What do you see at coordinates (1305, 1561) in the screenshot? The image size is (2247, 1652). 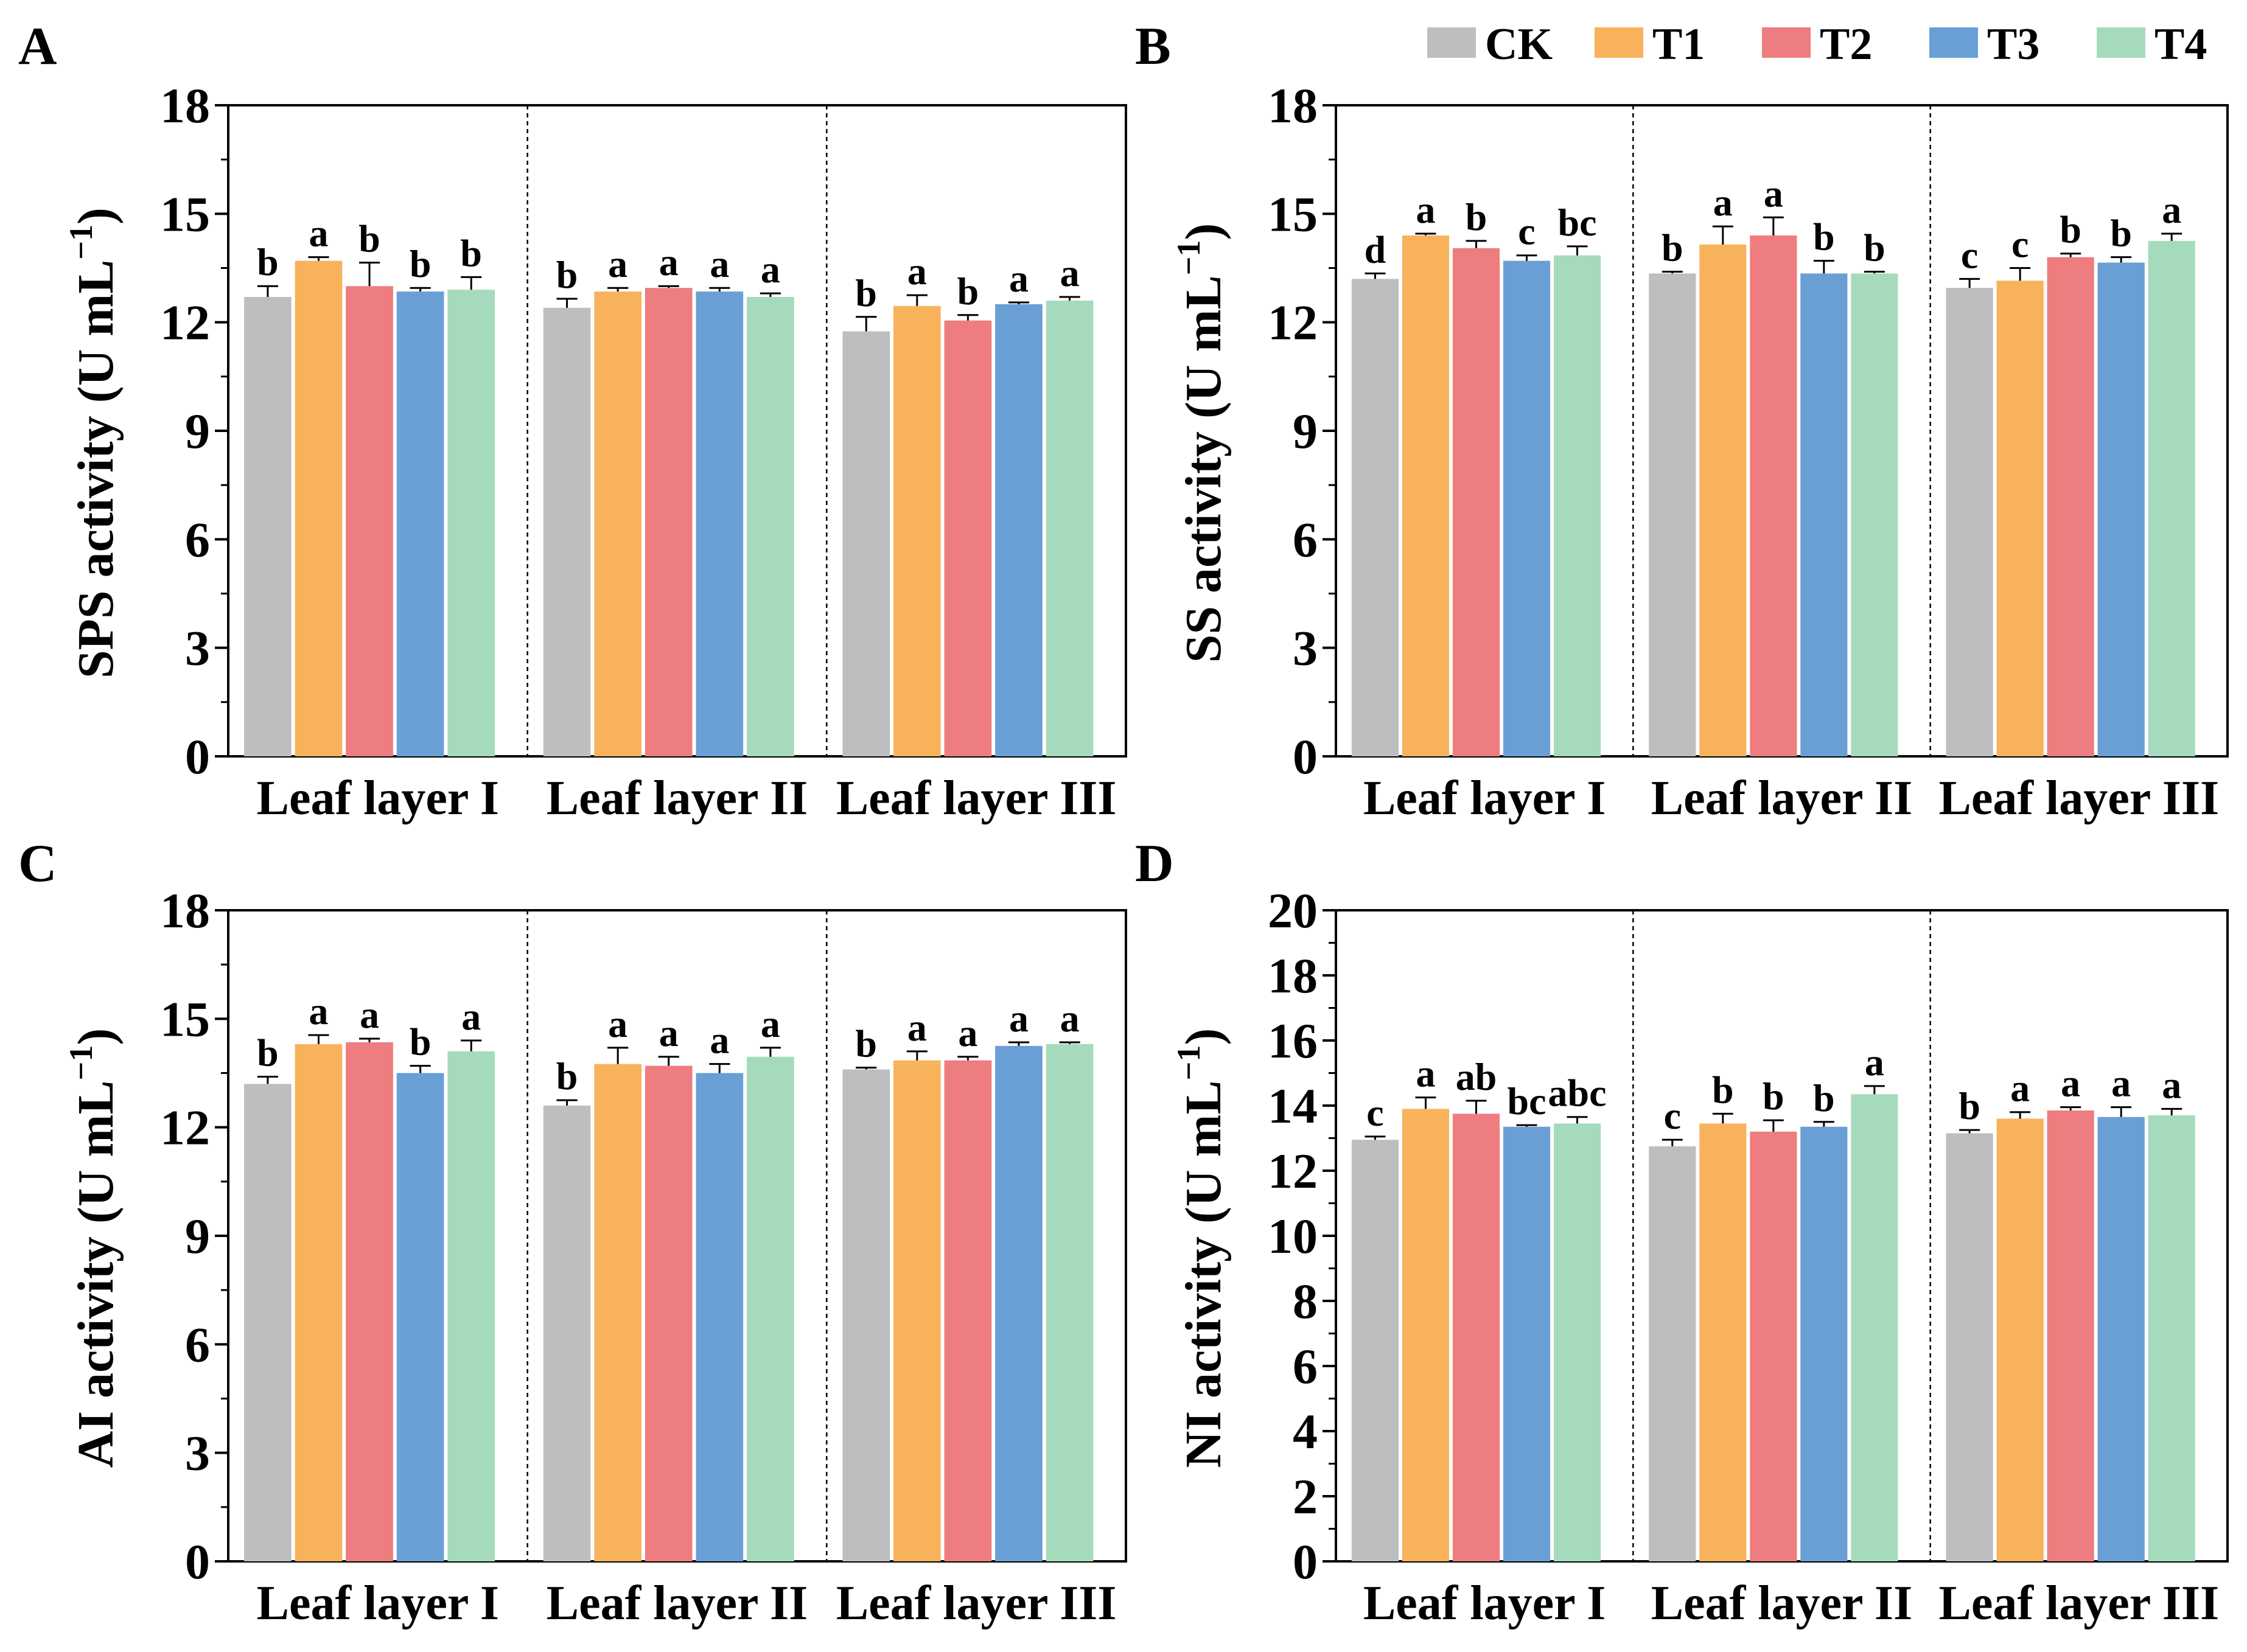 I see `y-tick-label: 0` at bounding box center [1305, 1561].